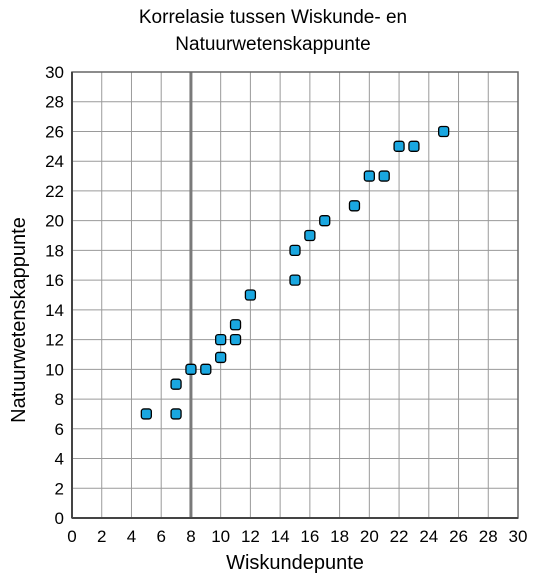 The width and height of the screenshot is (546, 577). I want to click on y-tick-label: 0, so click(59, 518).